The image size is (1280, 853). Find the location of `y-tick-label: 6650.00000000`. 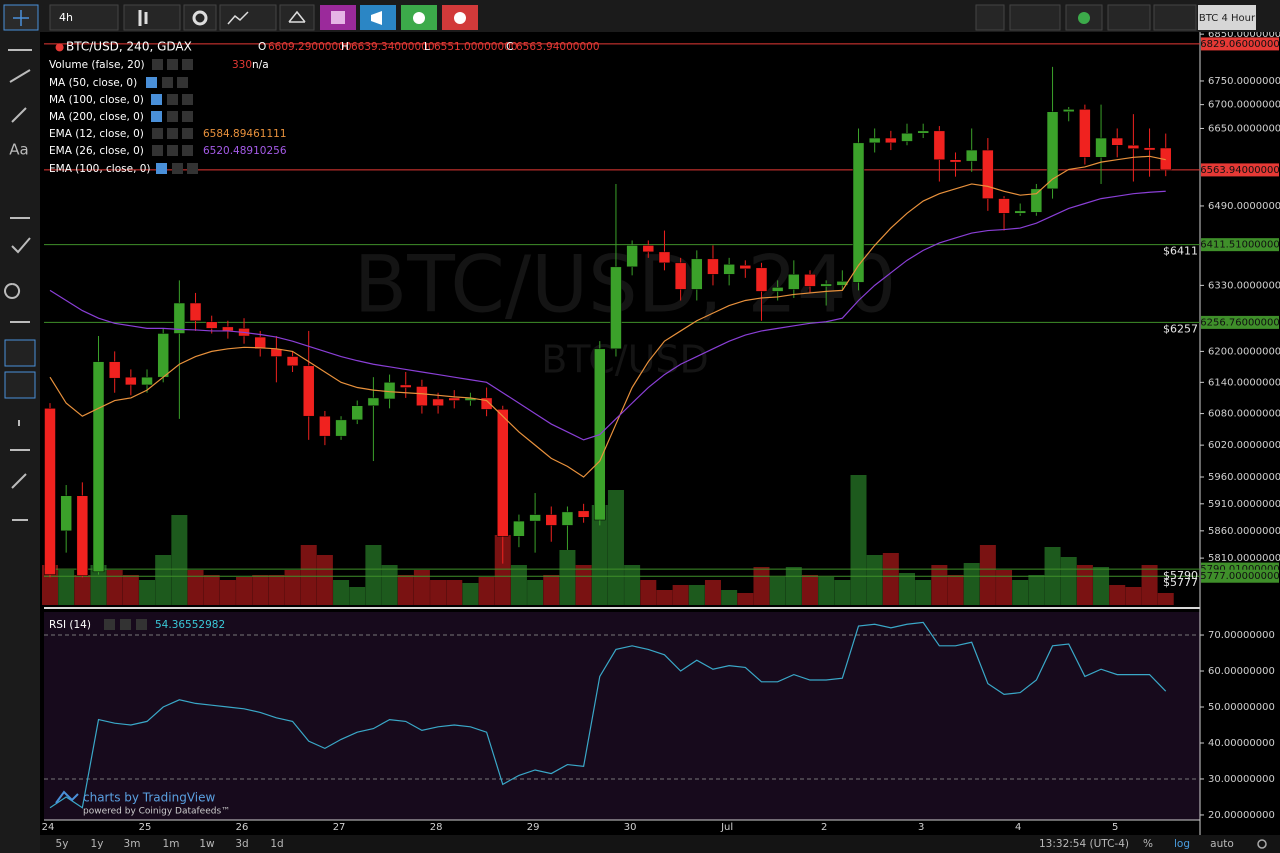

y-tick-label: 6650.00000000 is located at coordinates (1244, 128).